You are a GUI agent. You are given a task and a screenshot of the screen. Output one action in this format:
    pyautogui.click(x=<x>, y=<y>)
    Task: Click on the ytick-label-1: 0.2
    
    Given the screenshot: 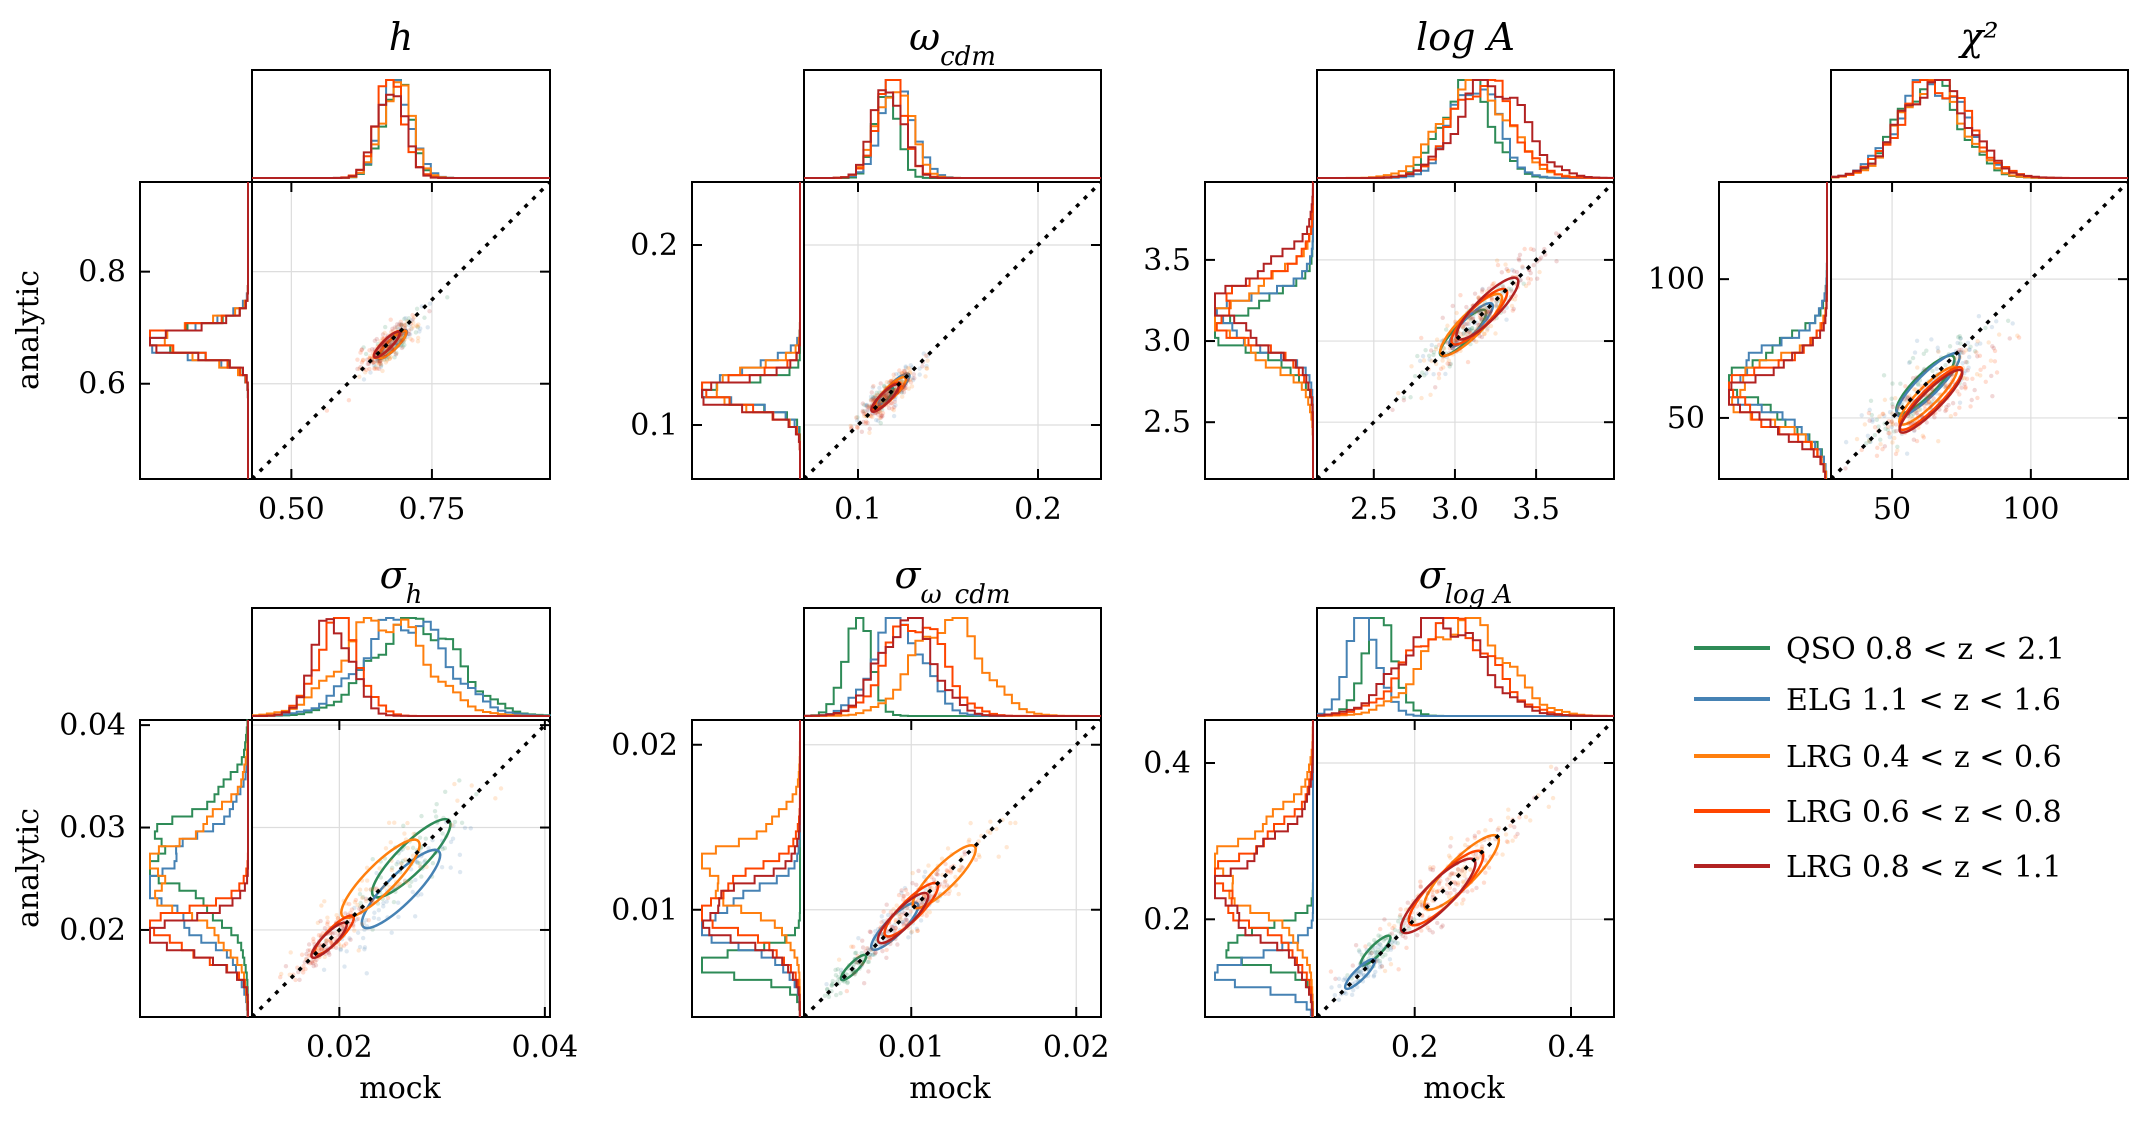 What is the action you would take?
    pyautogui.click(x=654, y=245)
    